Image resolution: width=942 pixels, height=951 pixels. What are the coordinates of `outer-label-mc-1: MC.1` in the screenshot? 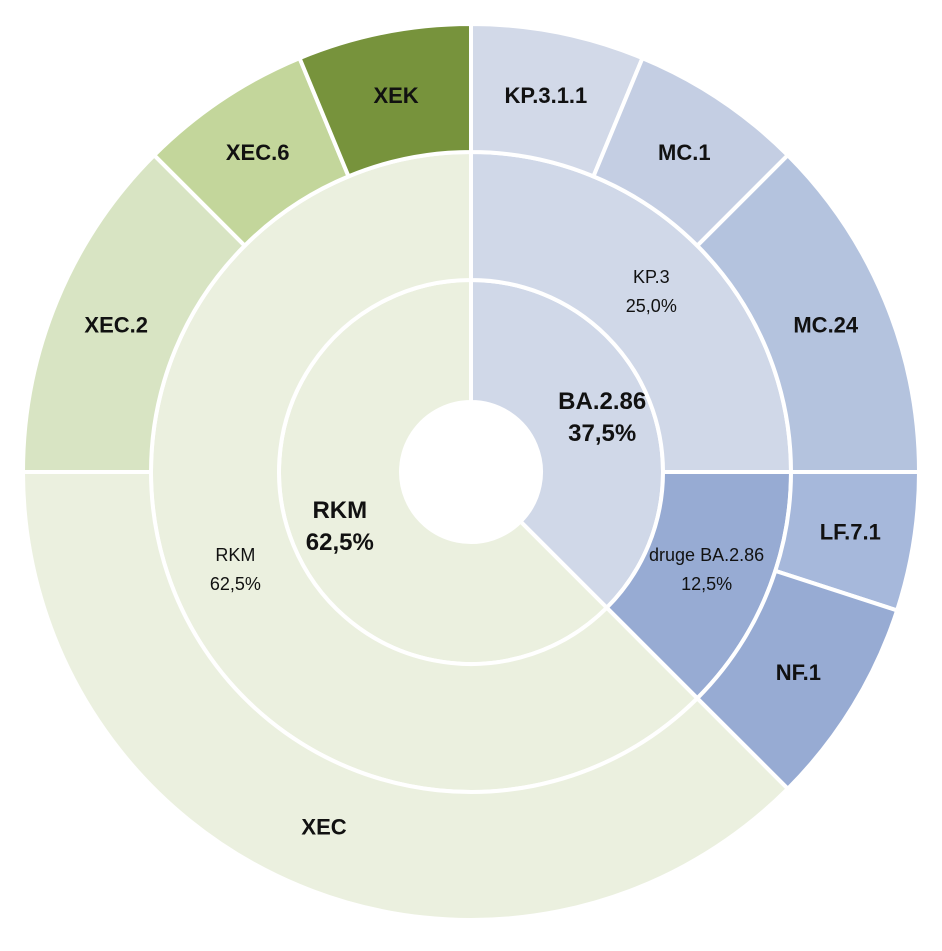 It's located at (684, 152).